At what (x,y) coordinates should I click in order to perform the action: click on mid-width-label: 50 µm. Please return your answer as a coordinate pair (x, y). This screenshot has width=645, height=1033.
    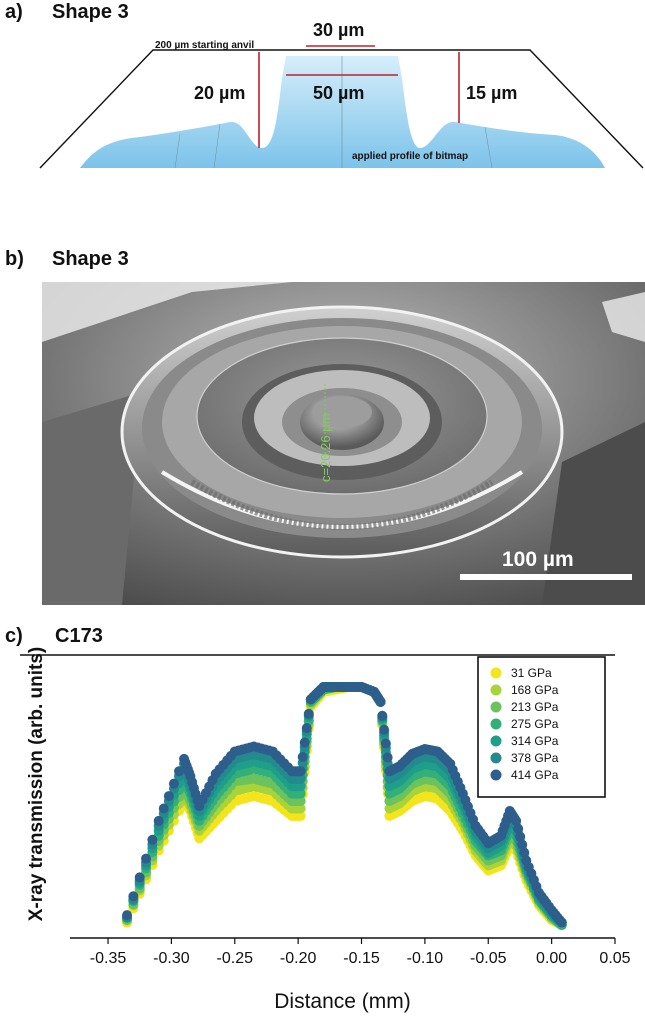
    Looking at the image, I should click on (339, 93).